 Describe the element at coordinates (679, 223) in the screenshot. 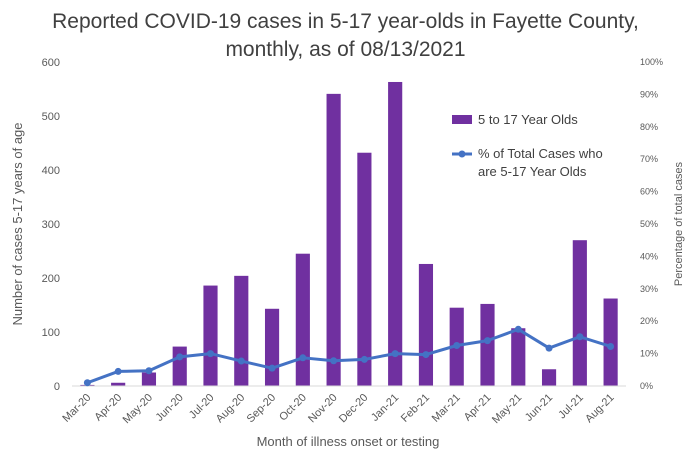

I see `y2-axis-label: Percentage of total cases` at that location.